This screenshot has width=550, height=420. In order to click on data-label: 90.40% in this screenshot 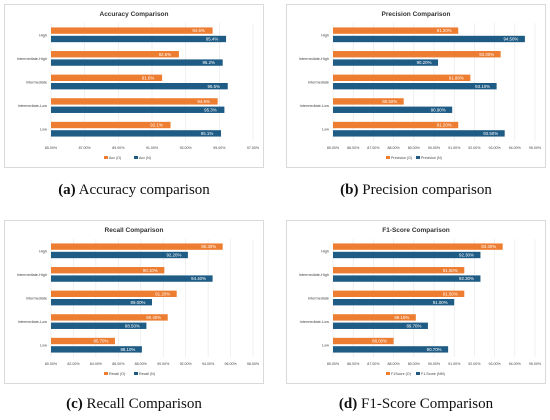, I will do `click(153, 317)`.